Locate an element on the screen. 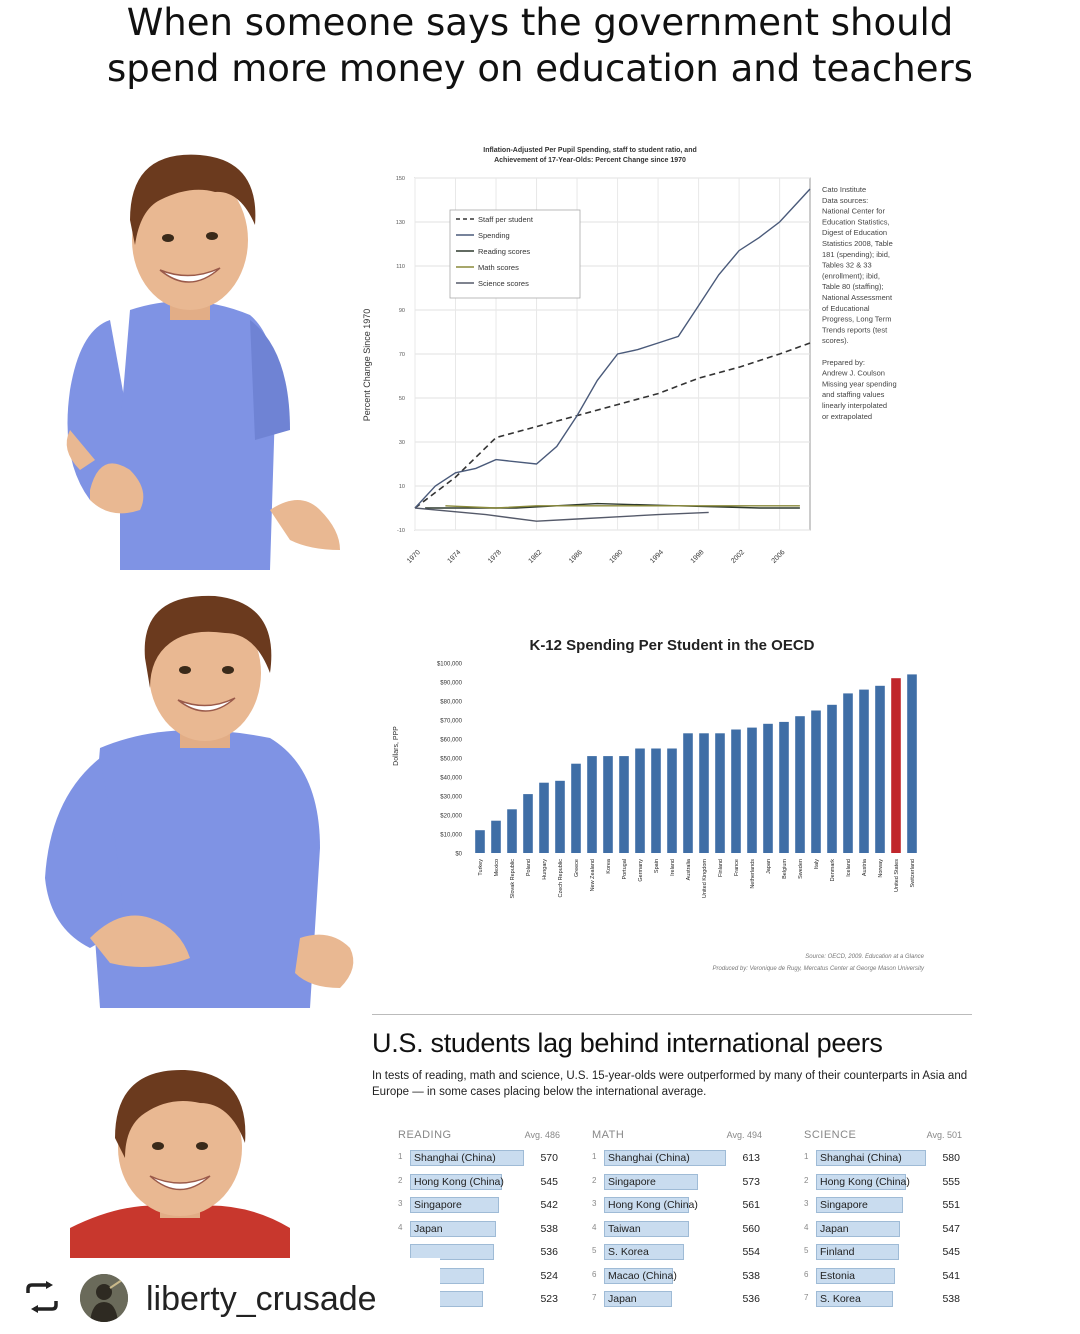  row-country: Taiwan is located at coordinates (624, 1228).